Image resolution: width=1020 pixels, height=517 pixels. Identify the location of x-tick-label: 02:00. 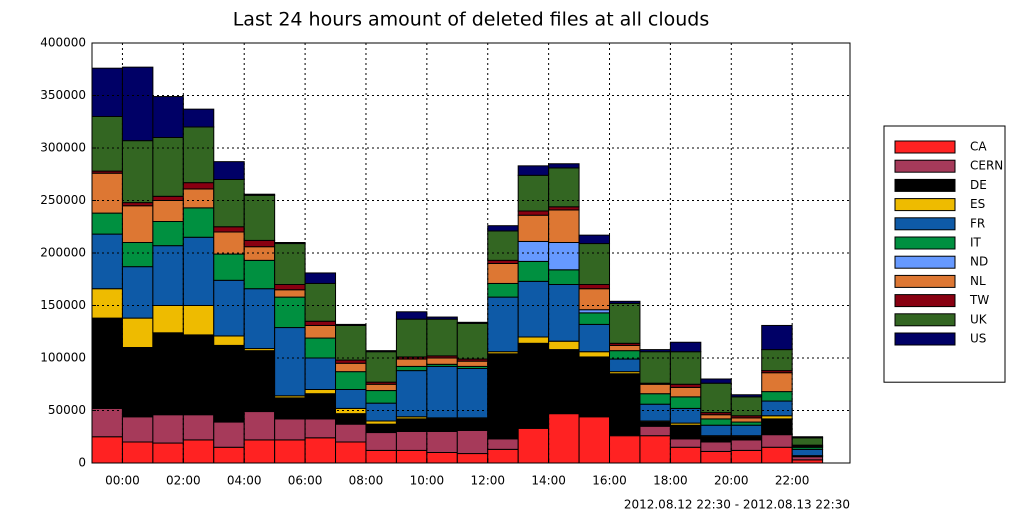
(183, 481).